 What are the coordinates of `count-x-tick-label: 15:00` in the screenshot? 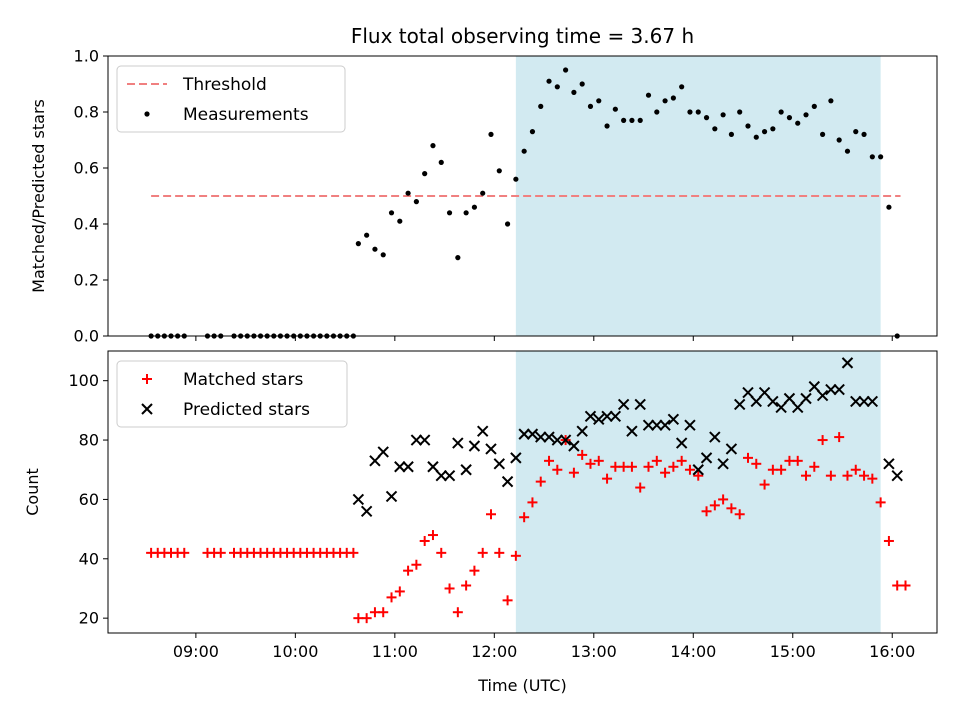 It's located at (793, 651).